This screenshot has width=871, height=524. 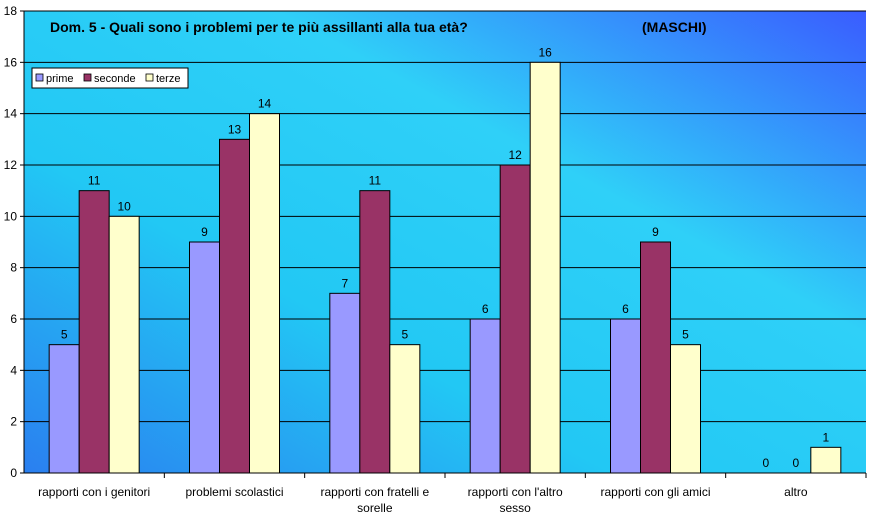 I want to click on legend-swatch-prime, so click(x=39, y=77).